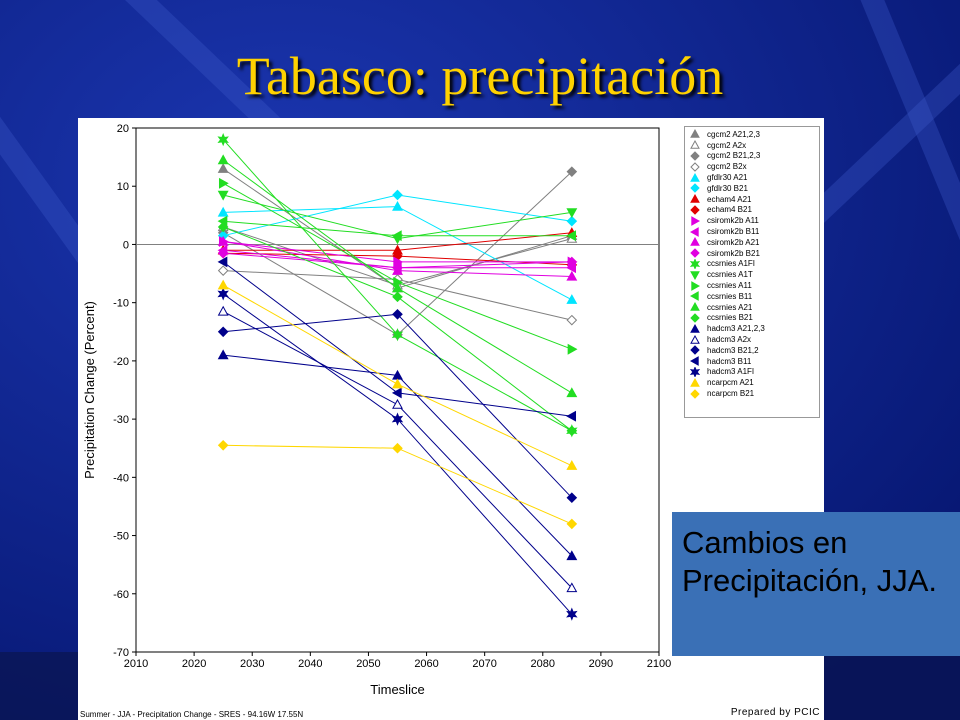 The image size is (960, 720). I want to click on legend-label: gfdlr30 A21, so click(727, 178).